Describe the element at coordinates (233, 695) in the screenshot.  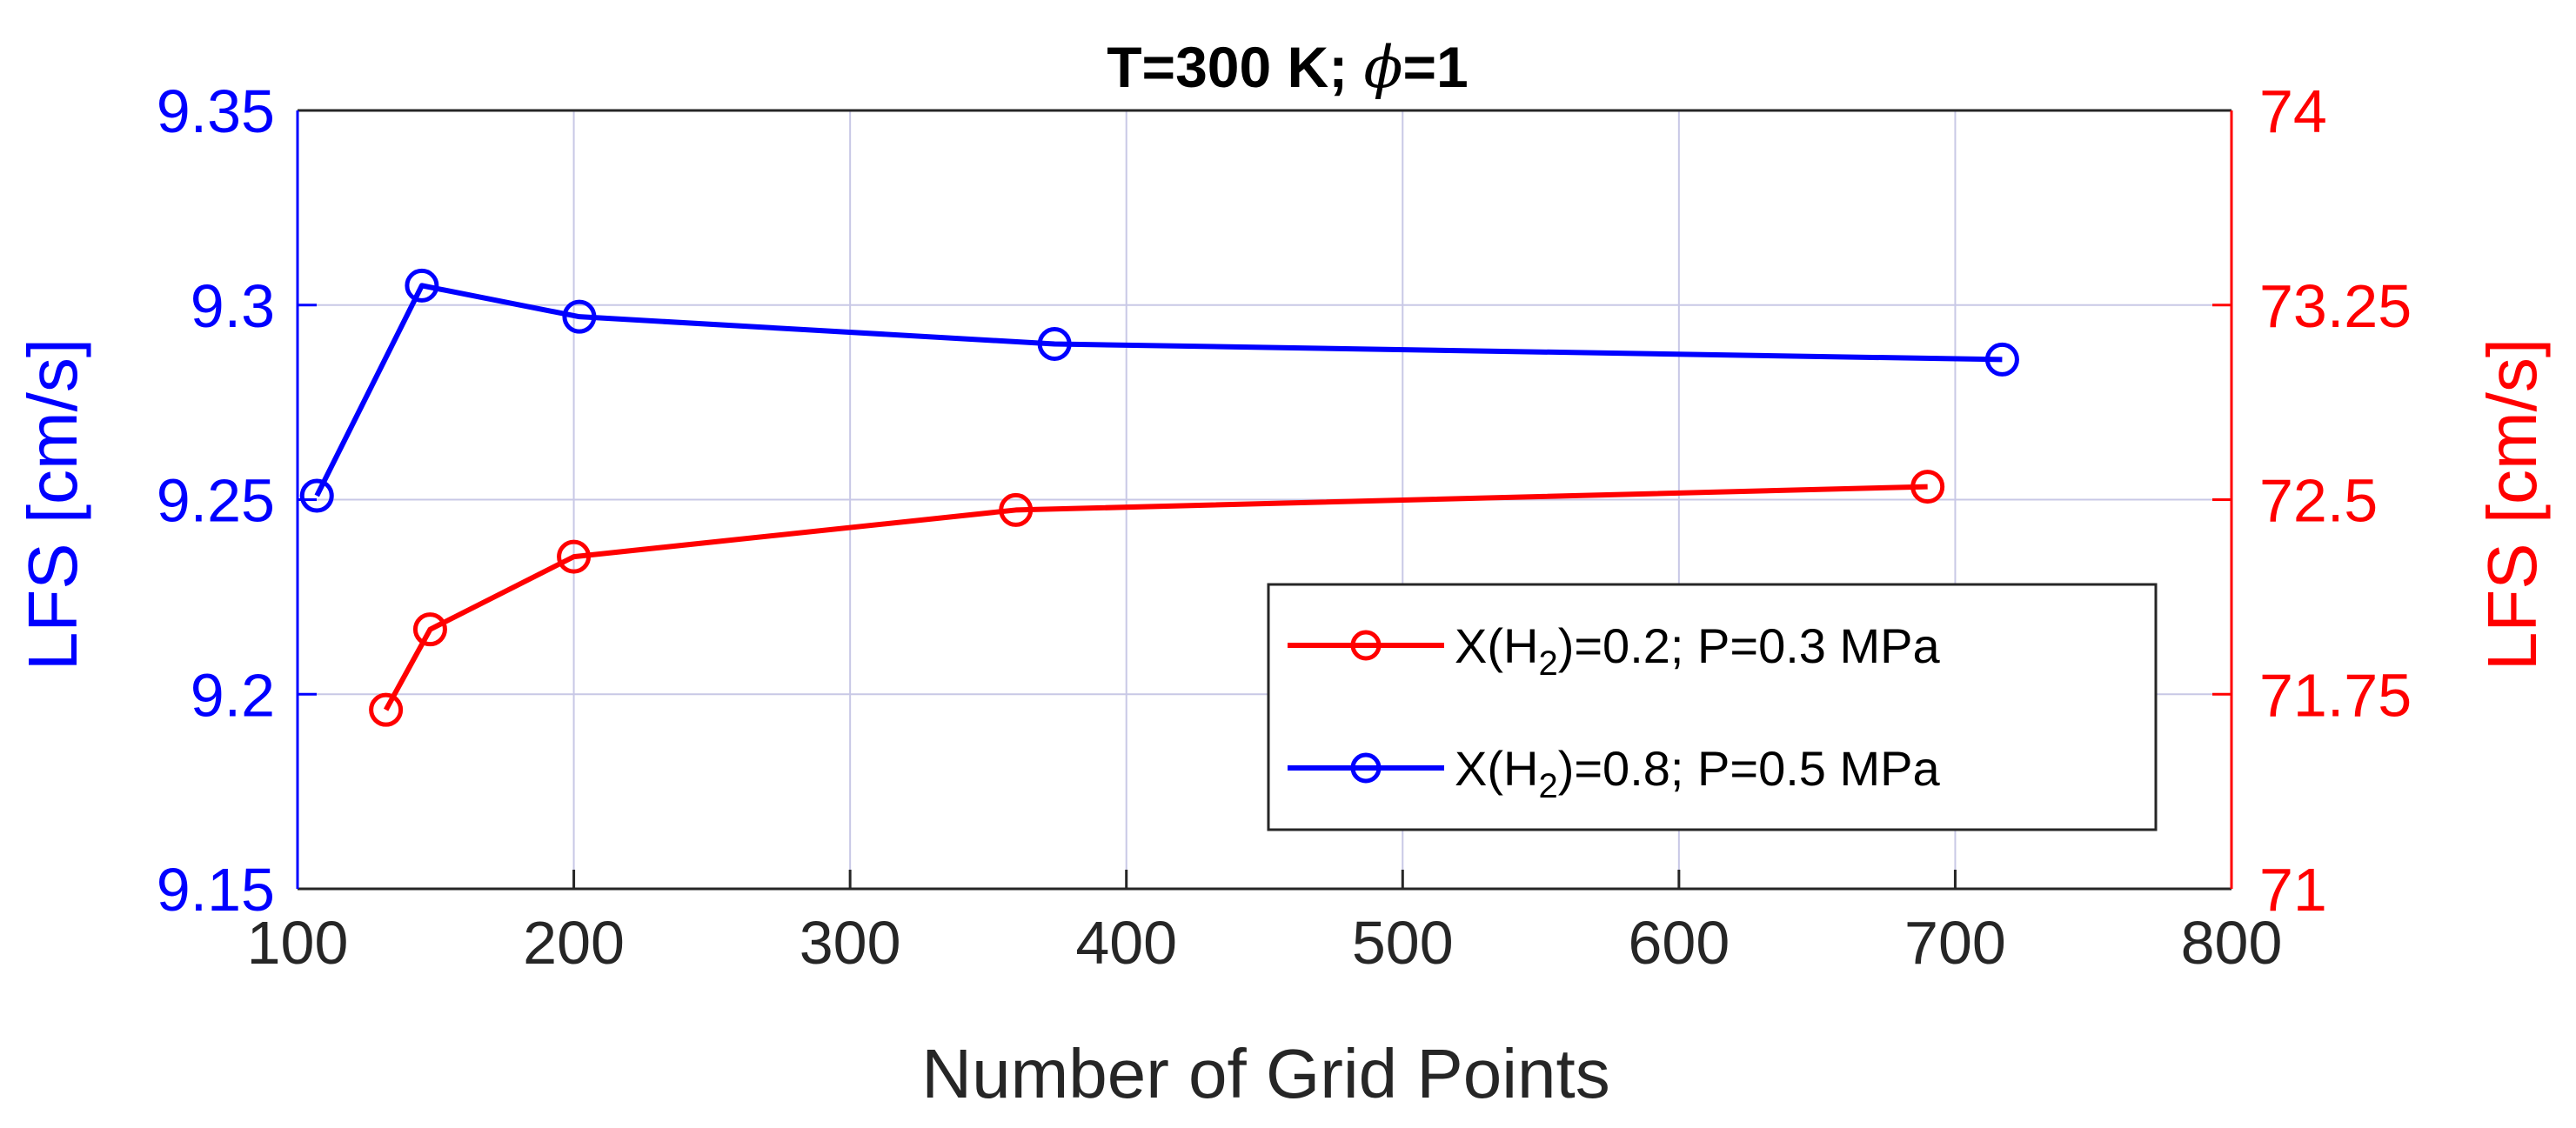
I see `y-left-tick-label: 9.2` at that location.